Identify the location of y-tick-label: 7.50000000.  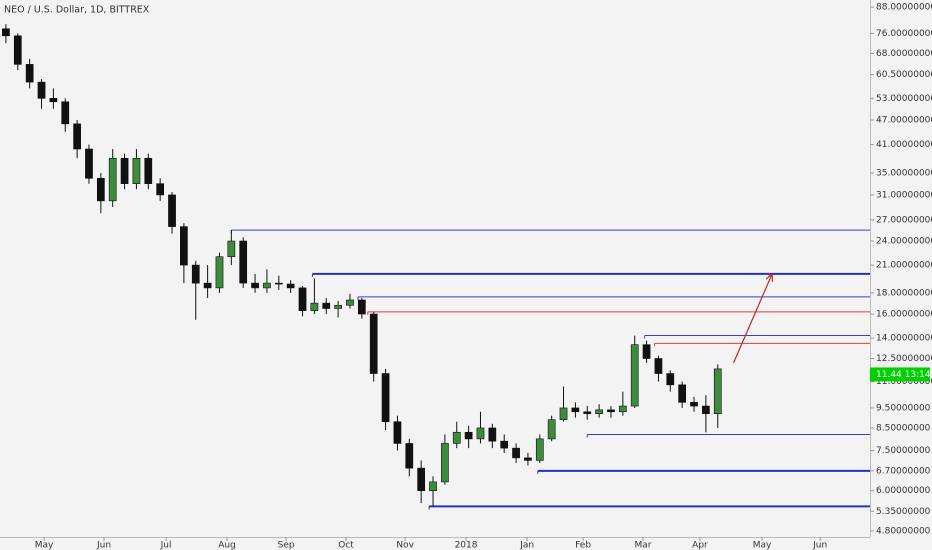
(903, 451).